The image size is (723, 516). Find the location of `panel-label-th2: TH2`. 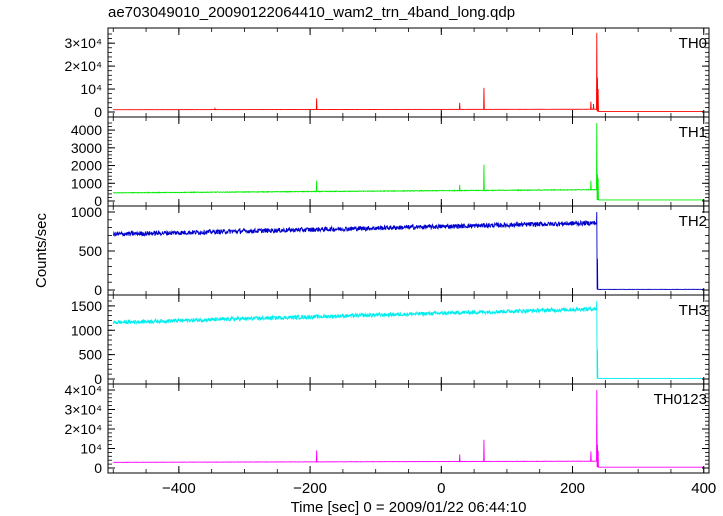

panel-label-th2: TH2 is located at coordinates (693, 221).